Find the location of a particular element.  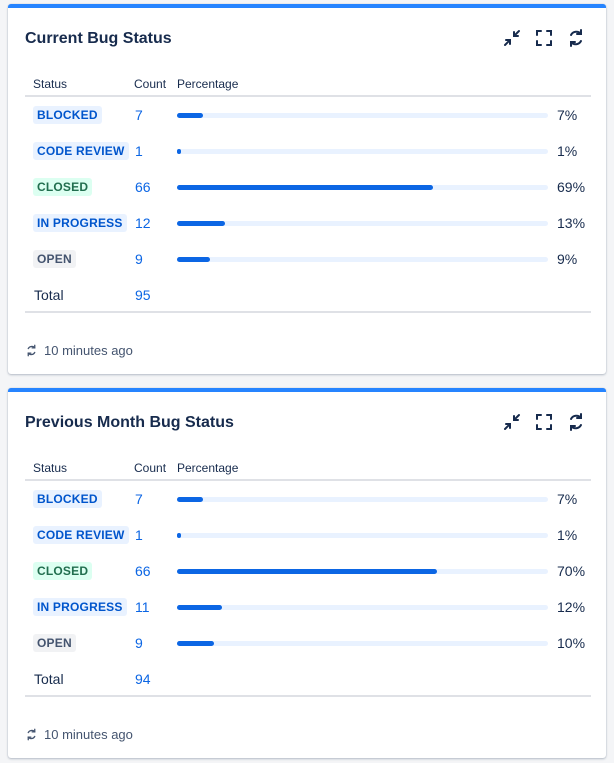

gadget-title: Current Bug Status is located at coordinates (98, 38).